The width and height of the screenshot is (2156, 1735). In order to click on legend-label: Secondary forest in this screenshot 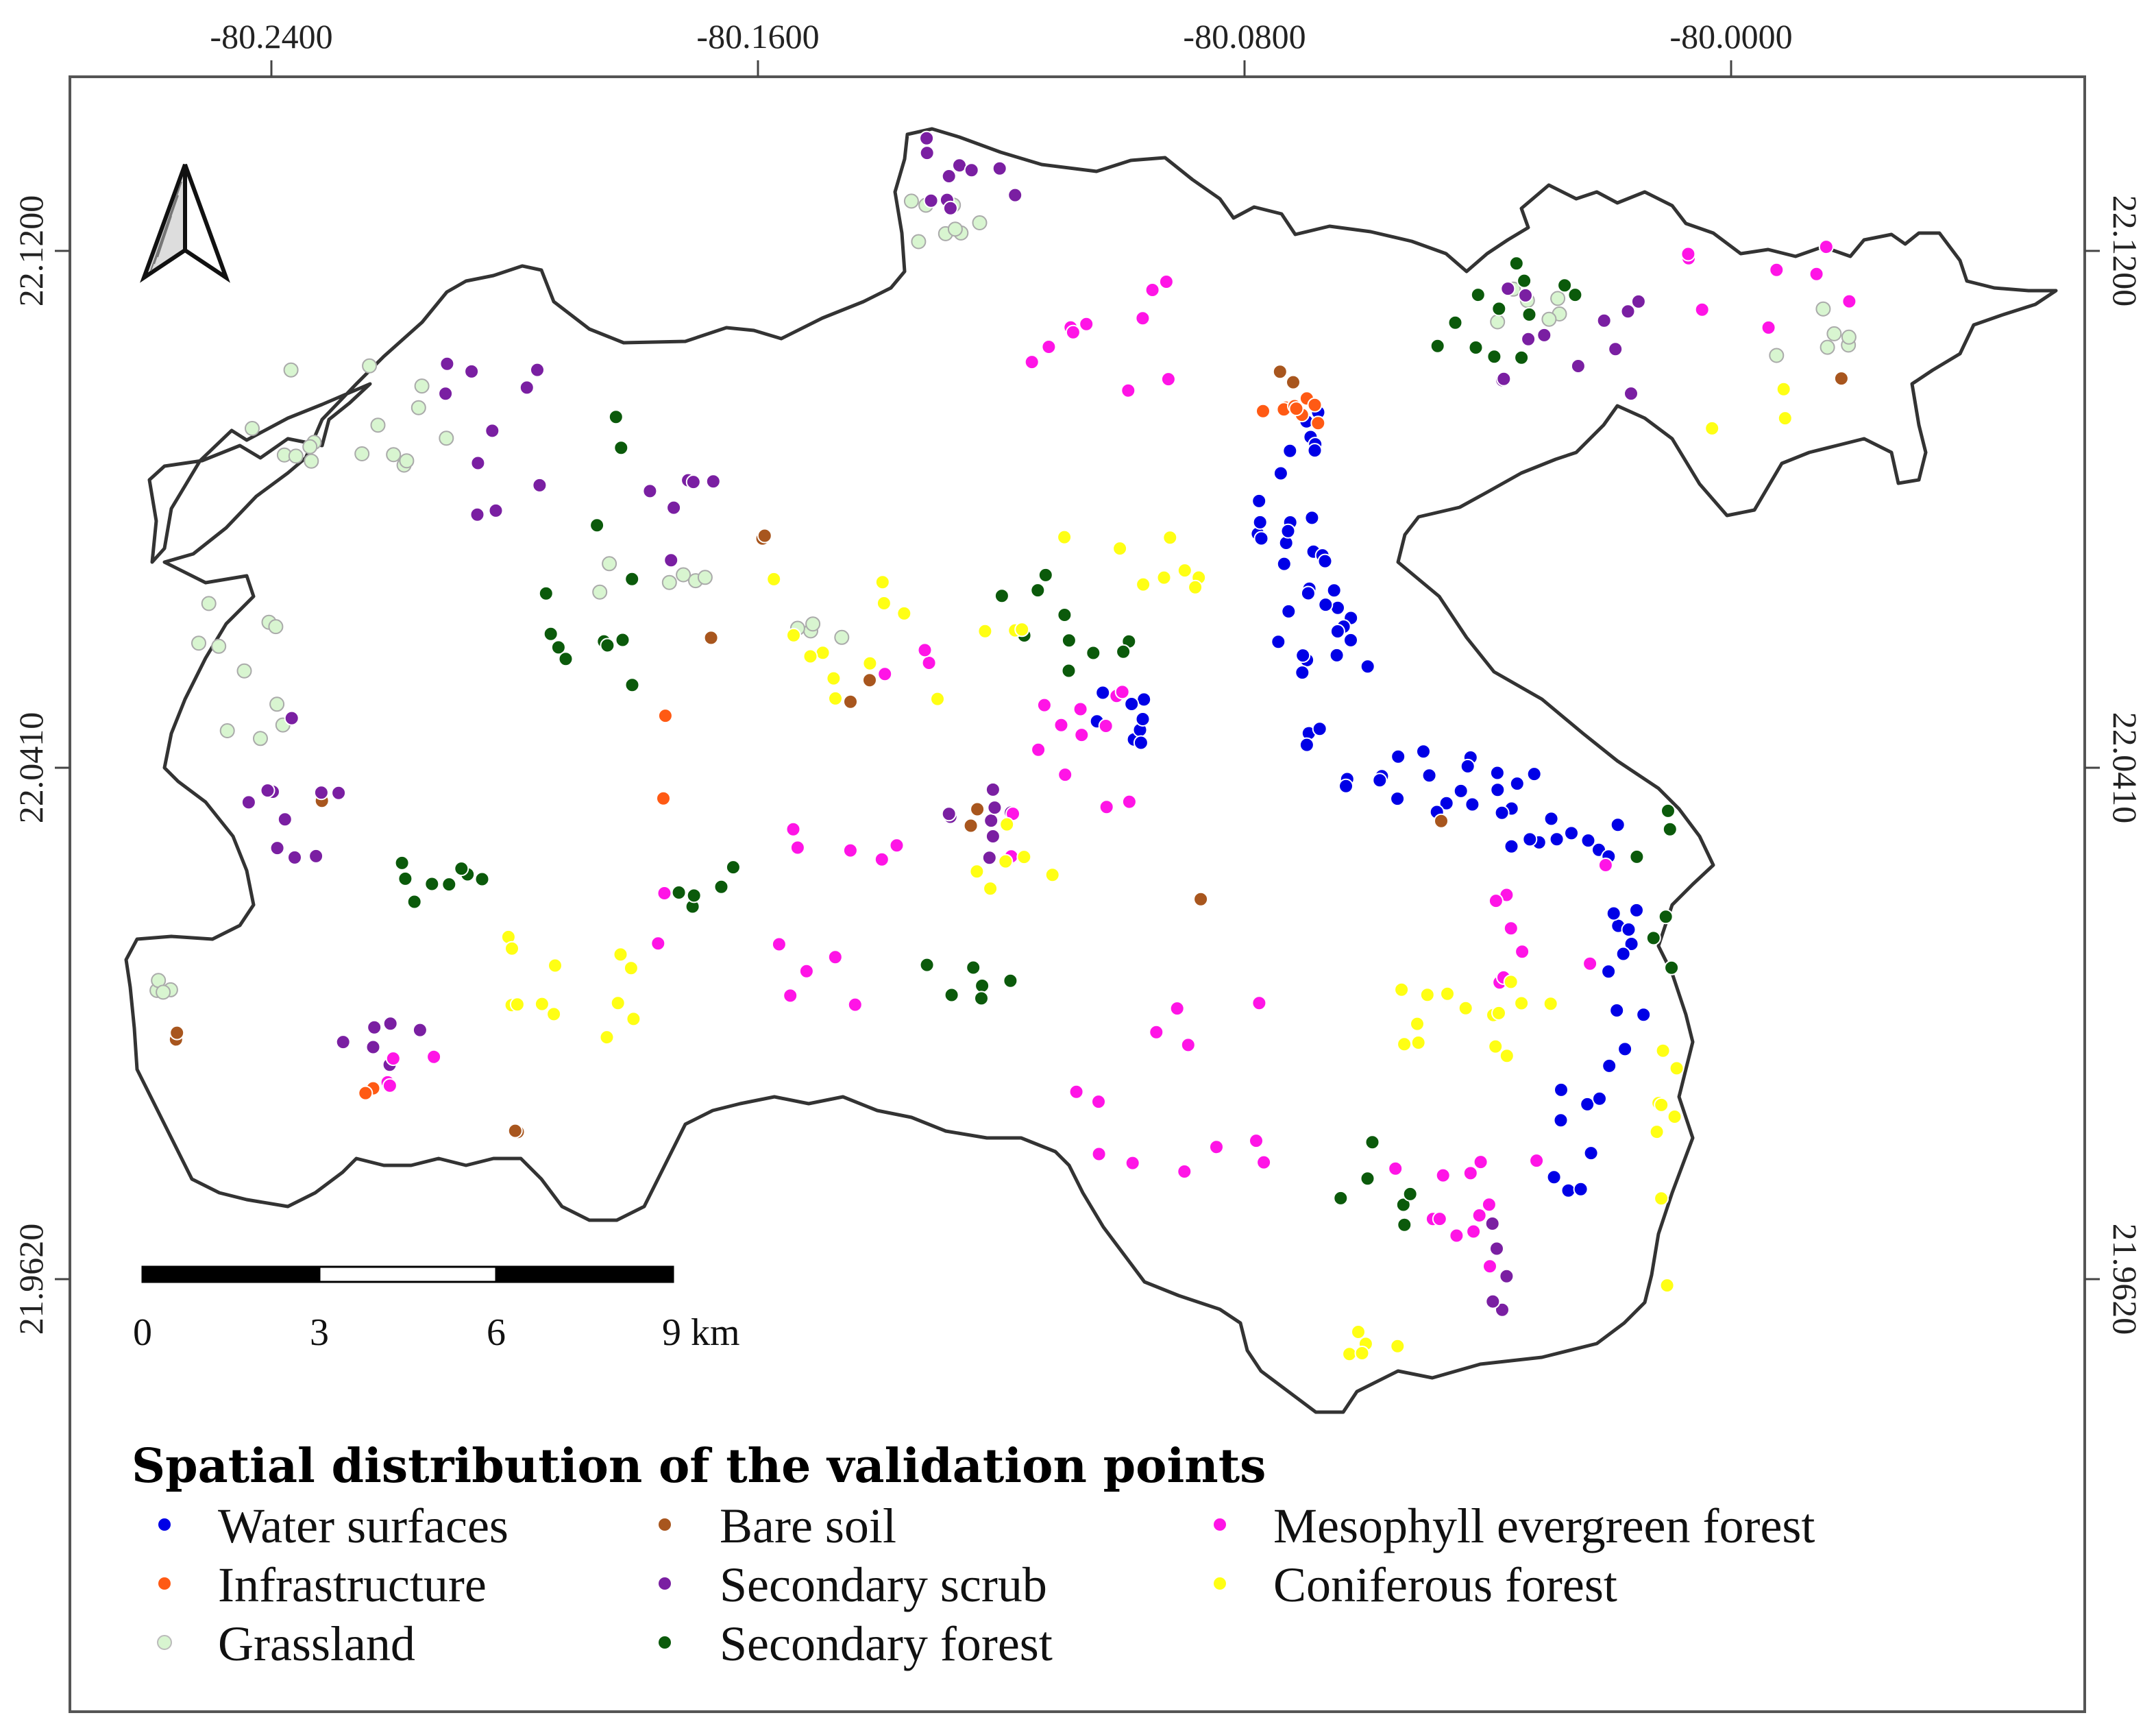, I will do `click(886, 1643)`.